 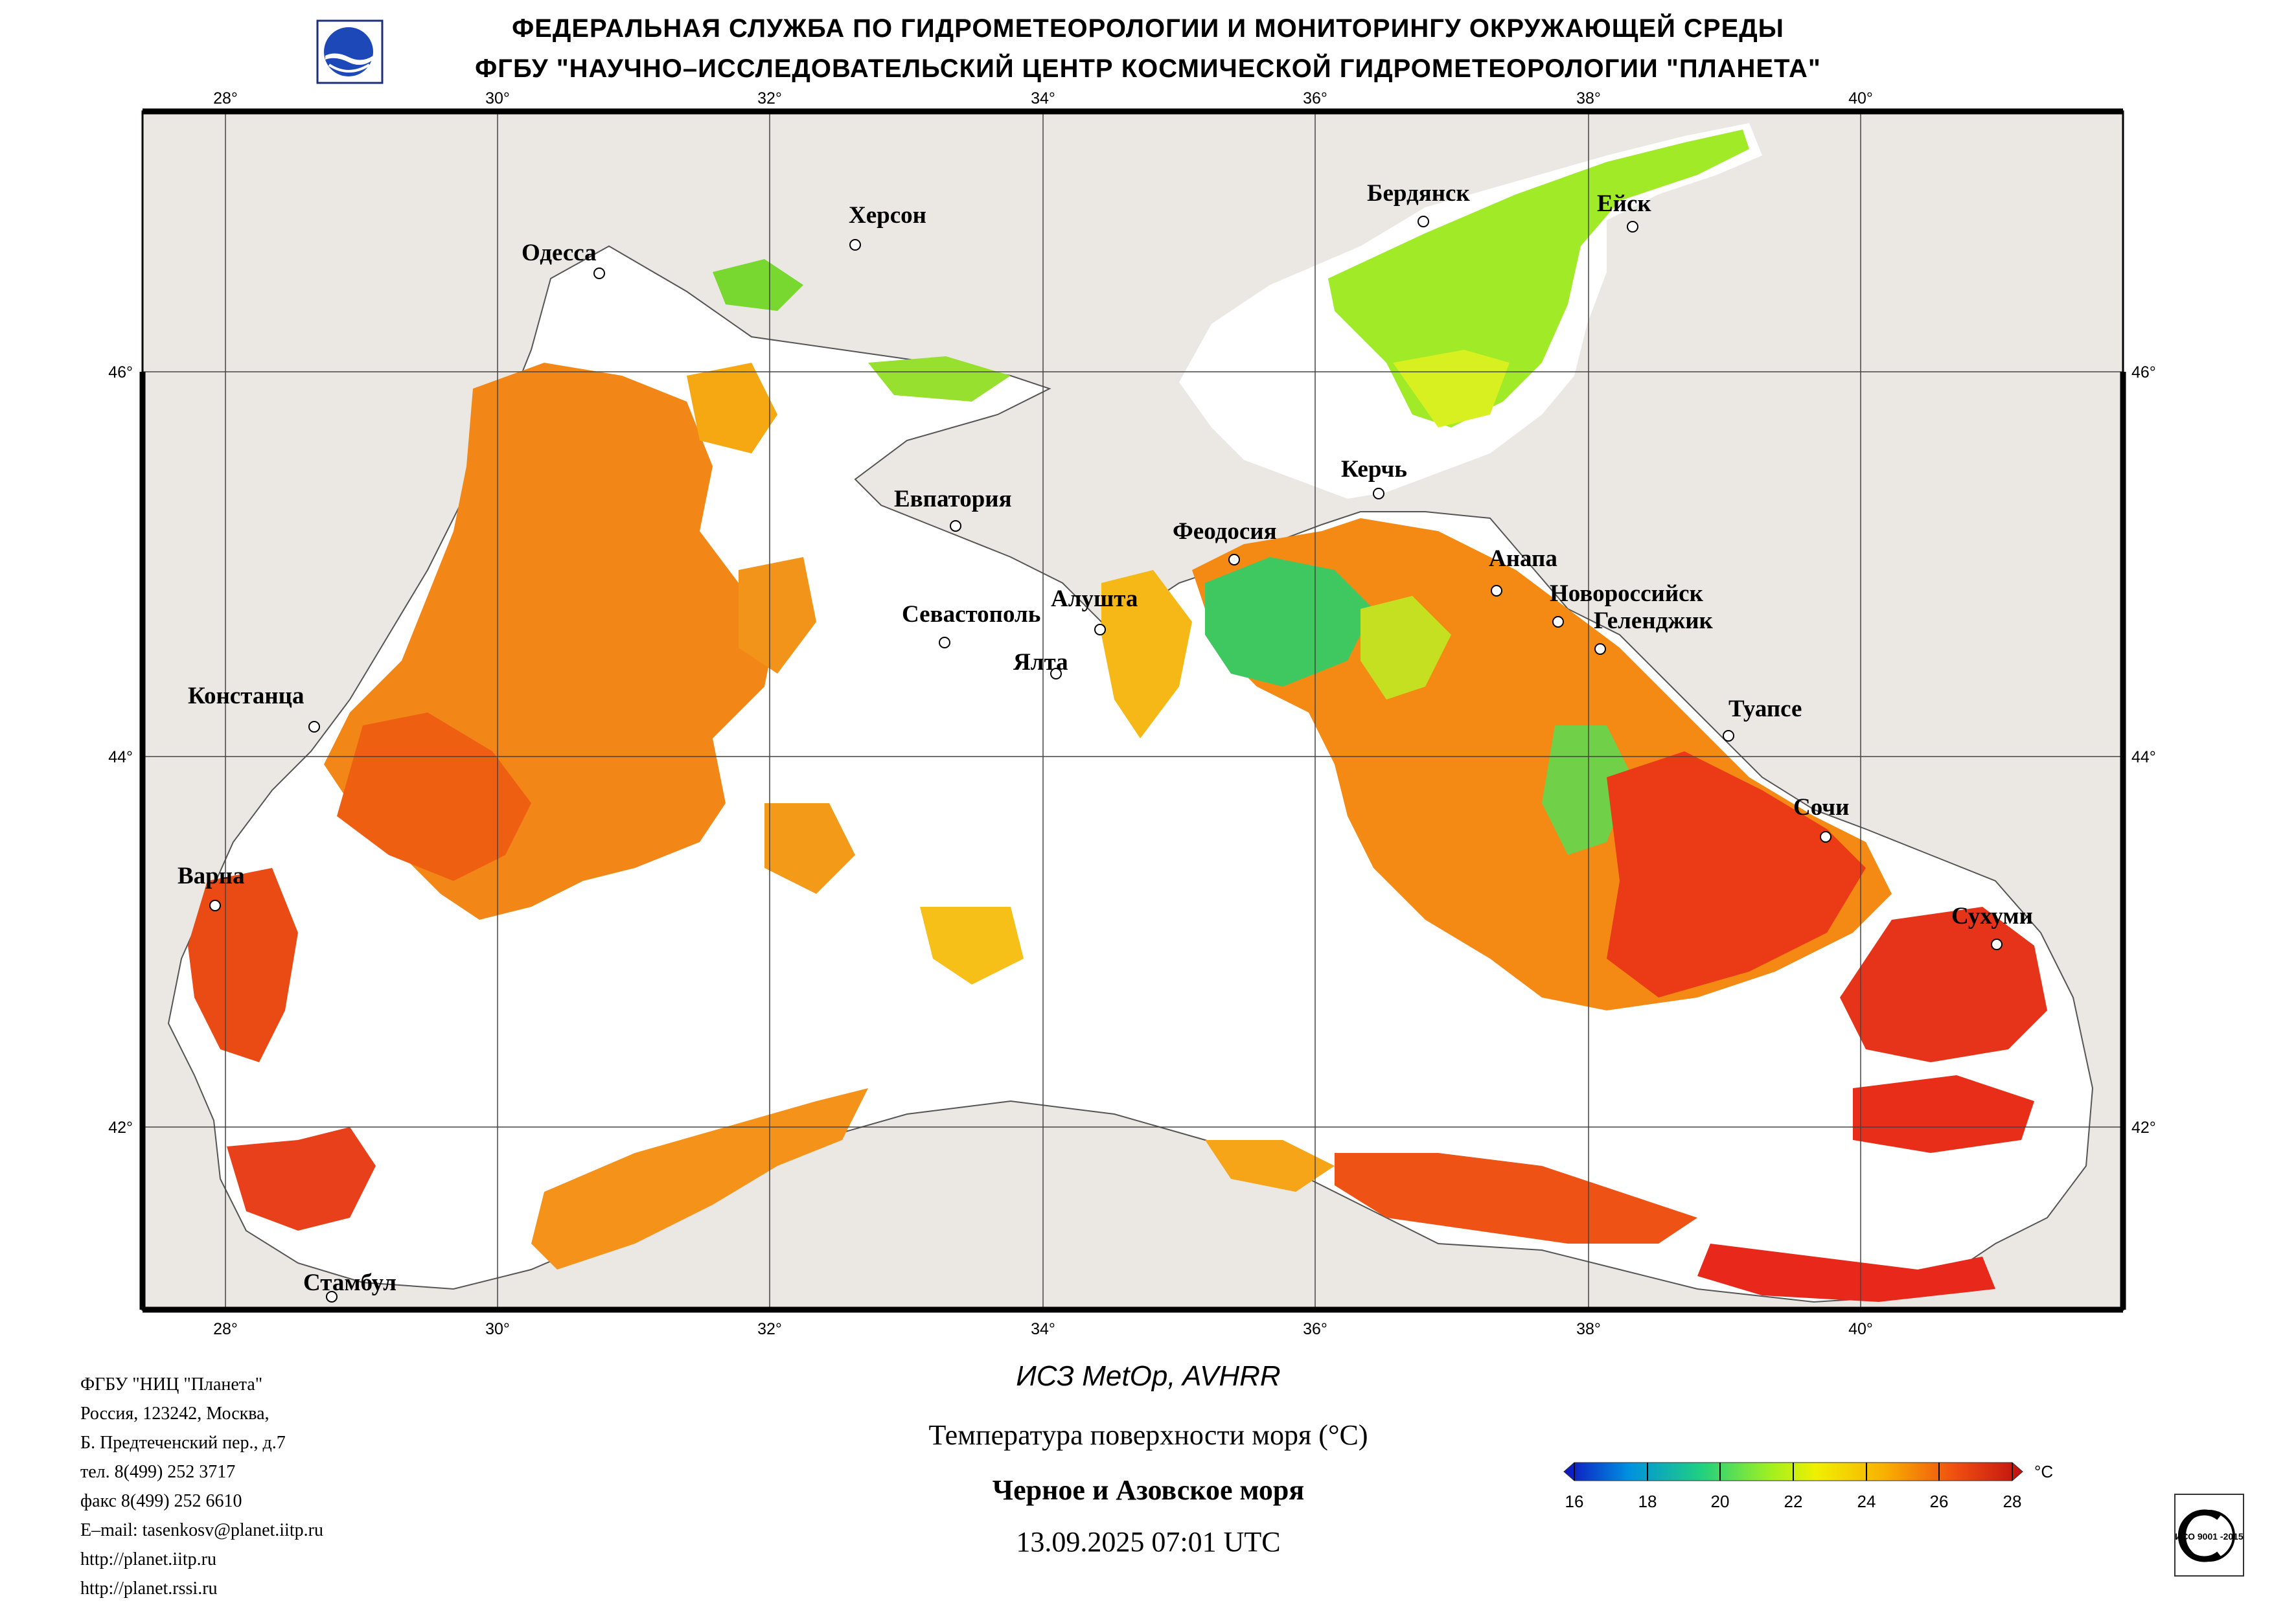 What do you see at coordinates (1418, 193) in the screenshot?
I see `city-label-berdyansk: Бердянск` at bounding box center [1418, 193].